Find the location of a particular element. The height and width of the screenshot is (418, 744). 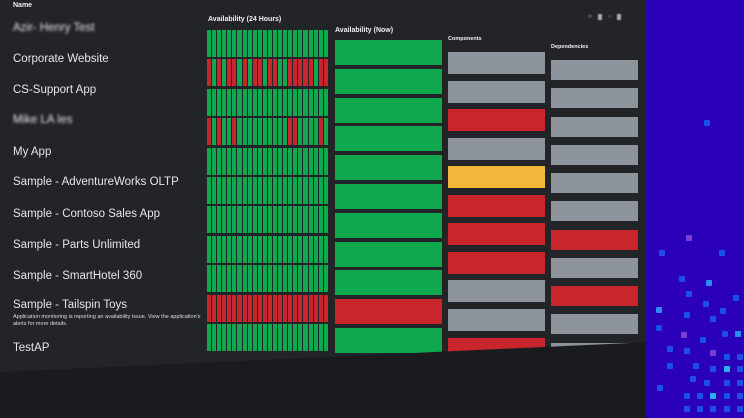

pin-icon is located at coordinates (600, 17).